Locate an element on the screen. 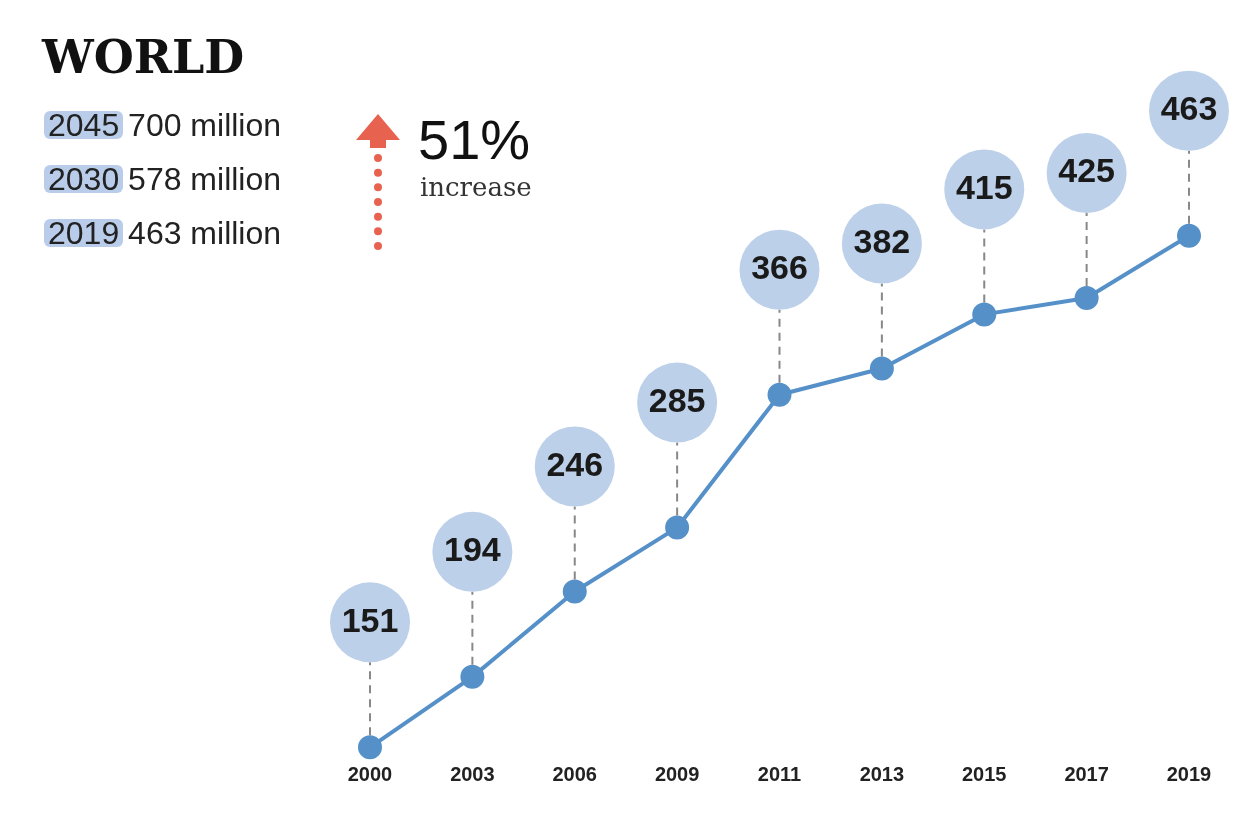 This screenshot has width=1234, height=821. data-label: 425 is located at coordinates (1086, 170).